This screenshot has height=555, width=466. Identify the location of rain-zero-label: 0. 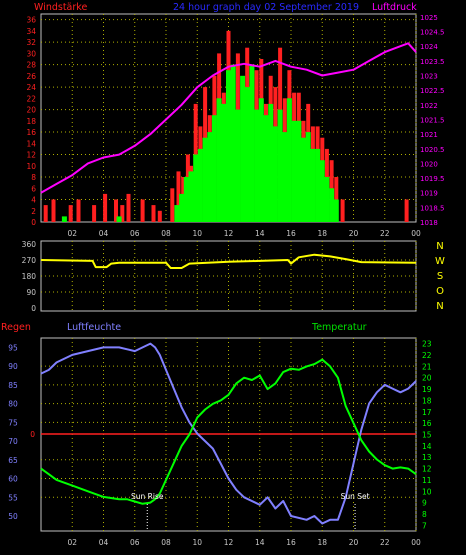
(32, 434).